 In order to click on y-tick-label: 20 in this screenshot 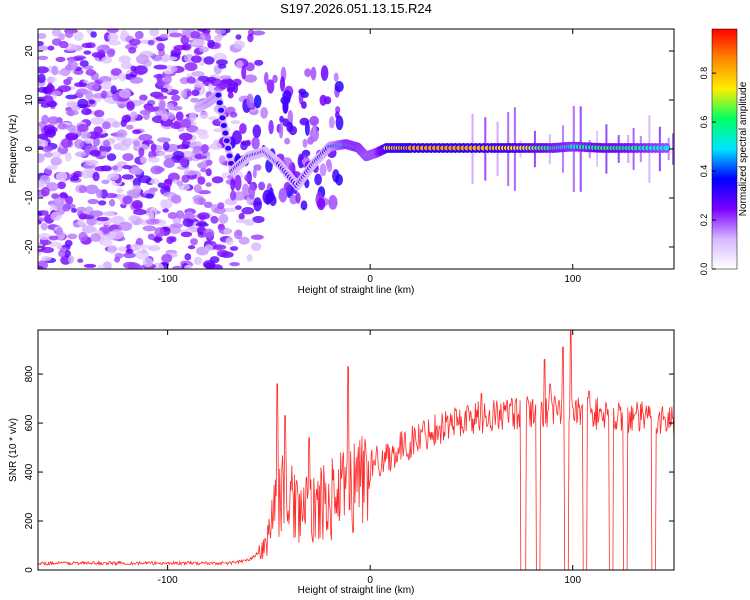, I will do `click(29, 51)`.